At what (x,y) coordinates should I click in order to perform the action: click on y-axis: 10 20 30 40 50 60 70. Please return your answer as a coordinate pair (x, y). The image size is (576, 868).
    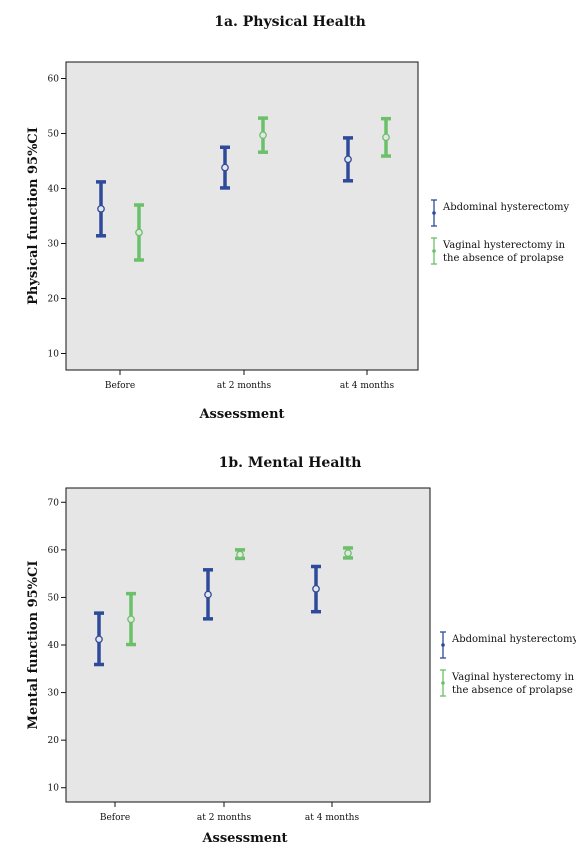
    Looking at the image, I should click on (57, 646).